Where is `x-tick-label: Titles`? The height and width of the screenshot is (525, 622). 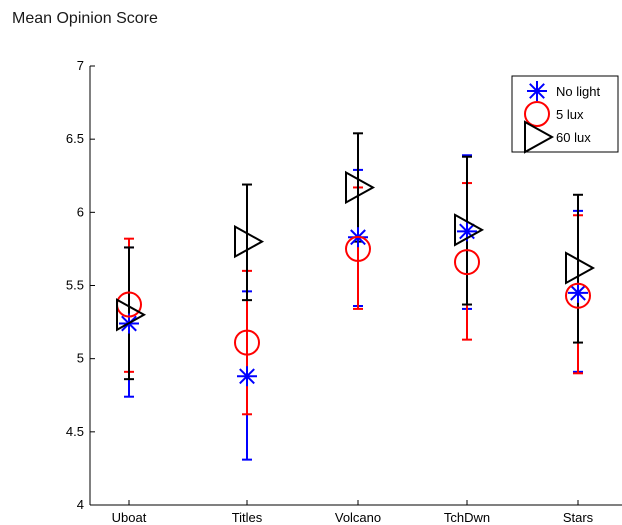 x-tick-label: Titles is located at coordinates (247, 517).